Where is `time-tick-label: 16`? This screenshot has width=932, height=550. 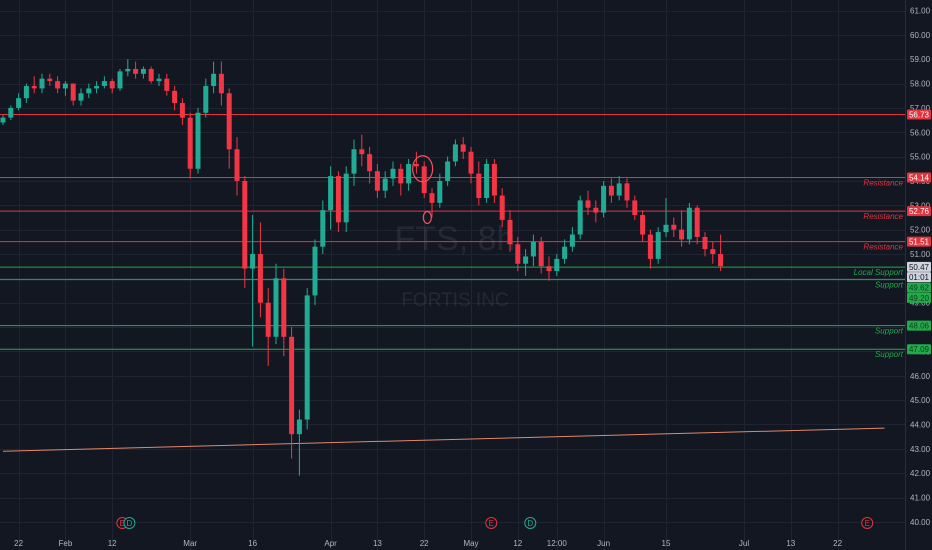
time-tick-label: 16 is located at coordinates (252, 543).